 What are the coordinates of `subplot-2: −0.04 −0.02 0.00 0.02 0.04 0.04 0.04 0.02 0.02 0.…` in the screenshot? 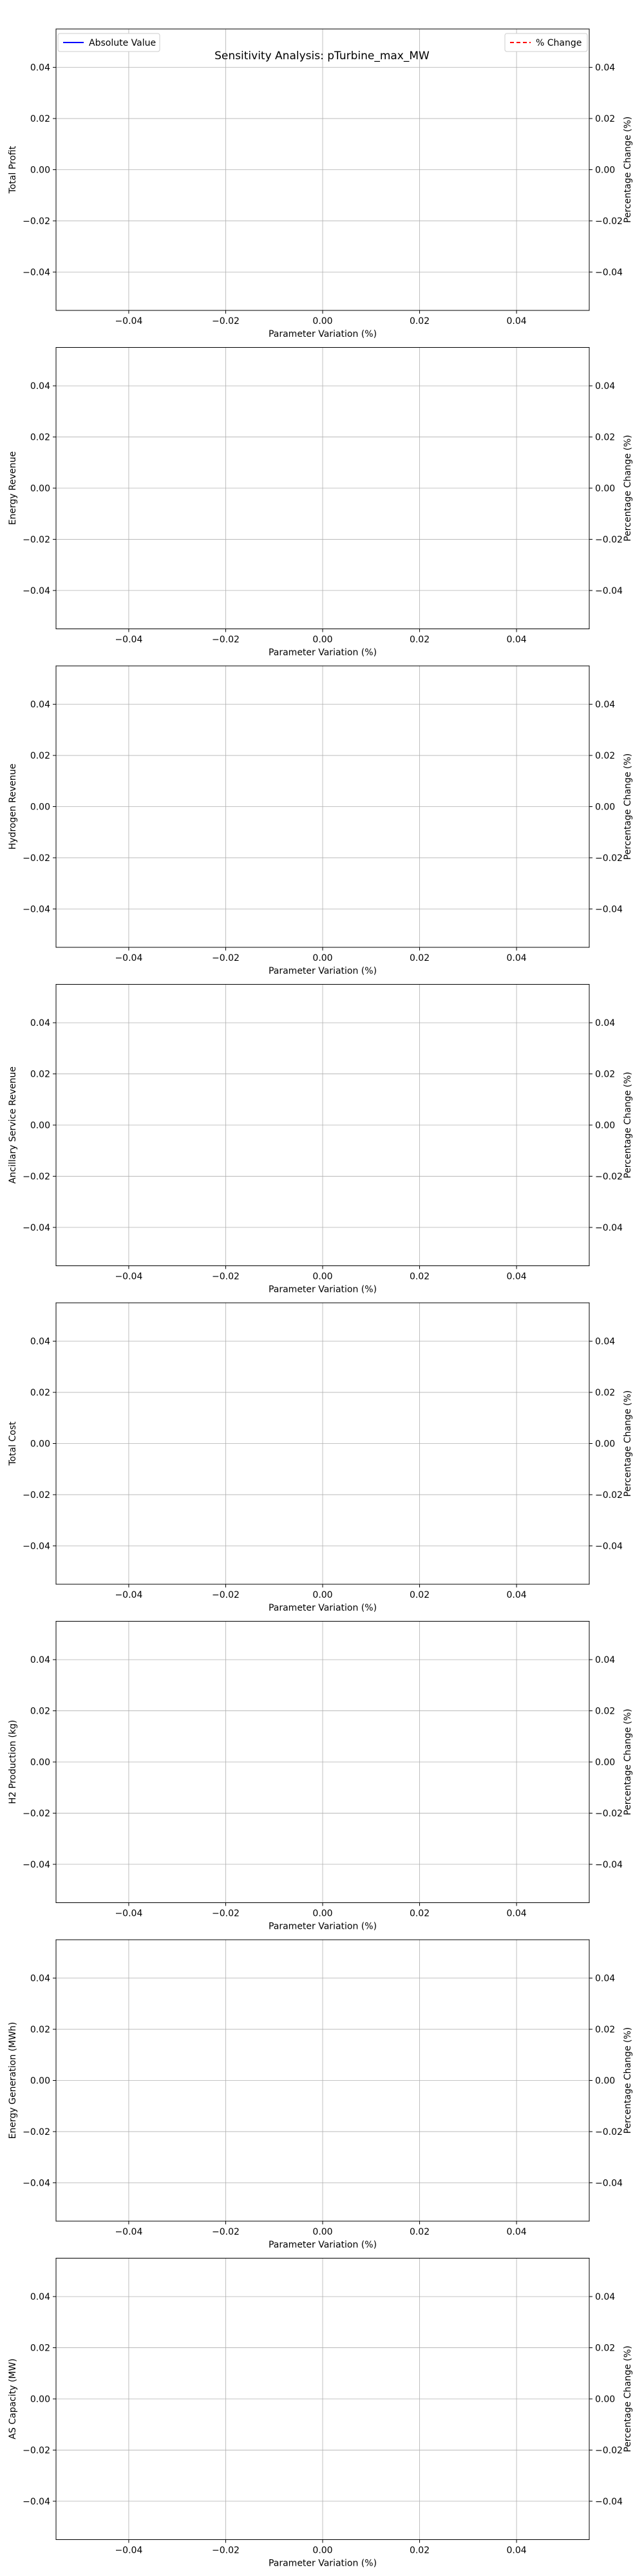 It's located at (320, 502).